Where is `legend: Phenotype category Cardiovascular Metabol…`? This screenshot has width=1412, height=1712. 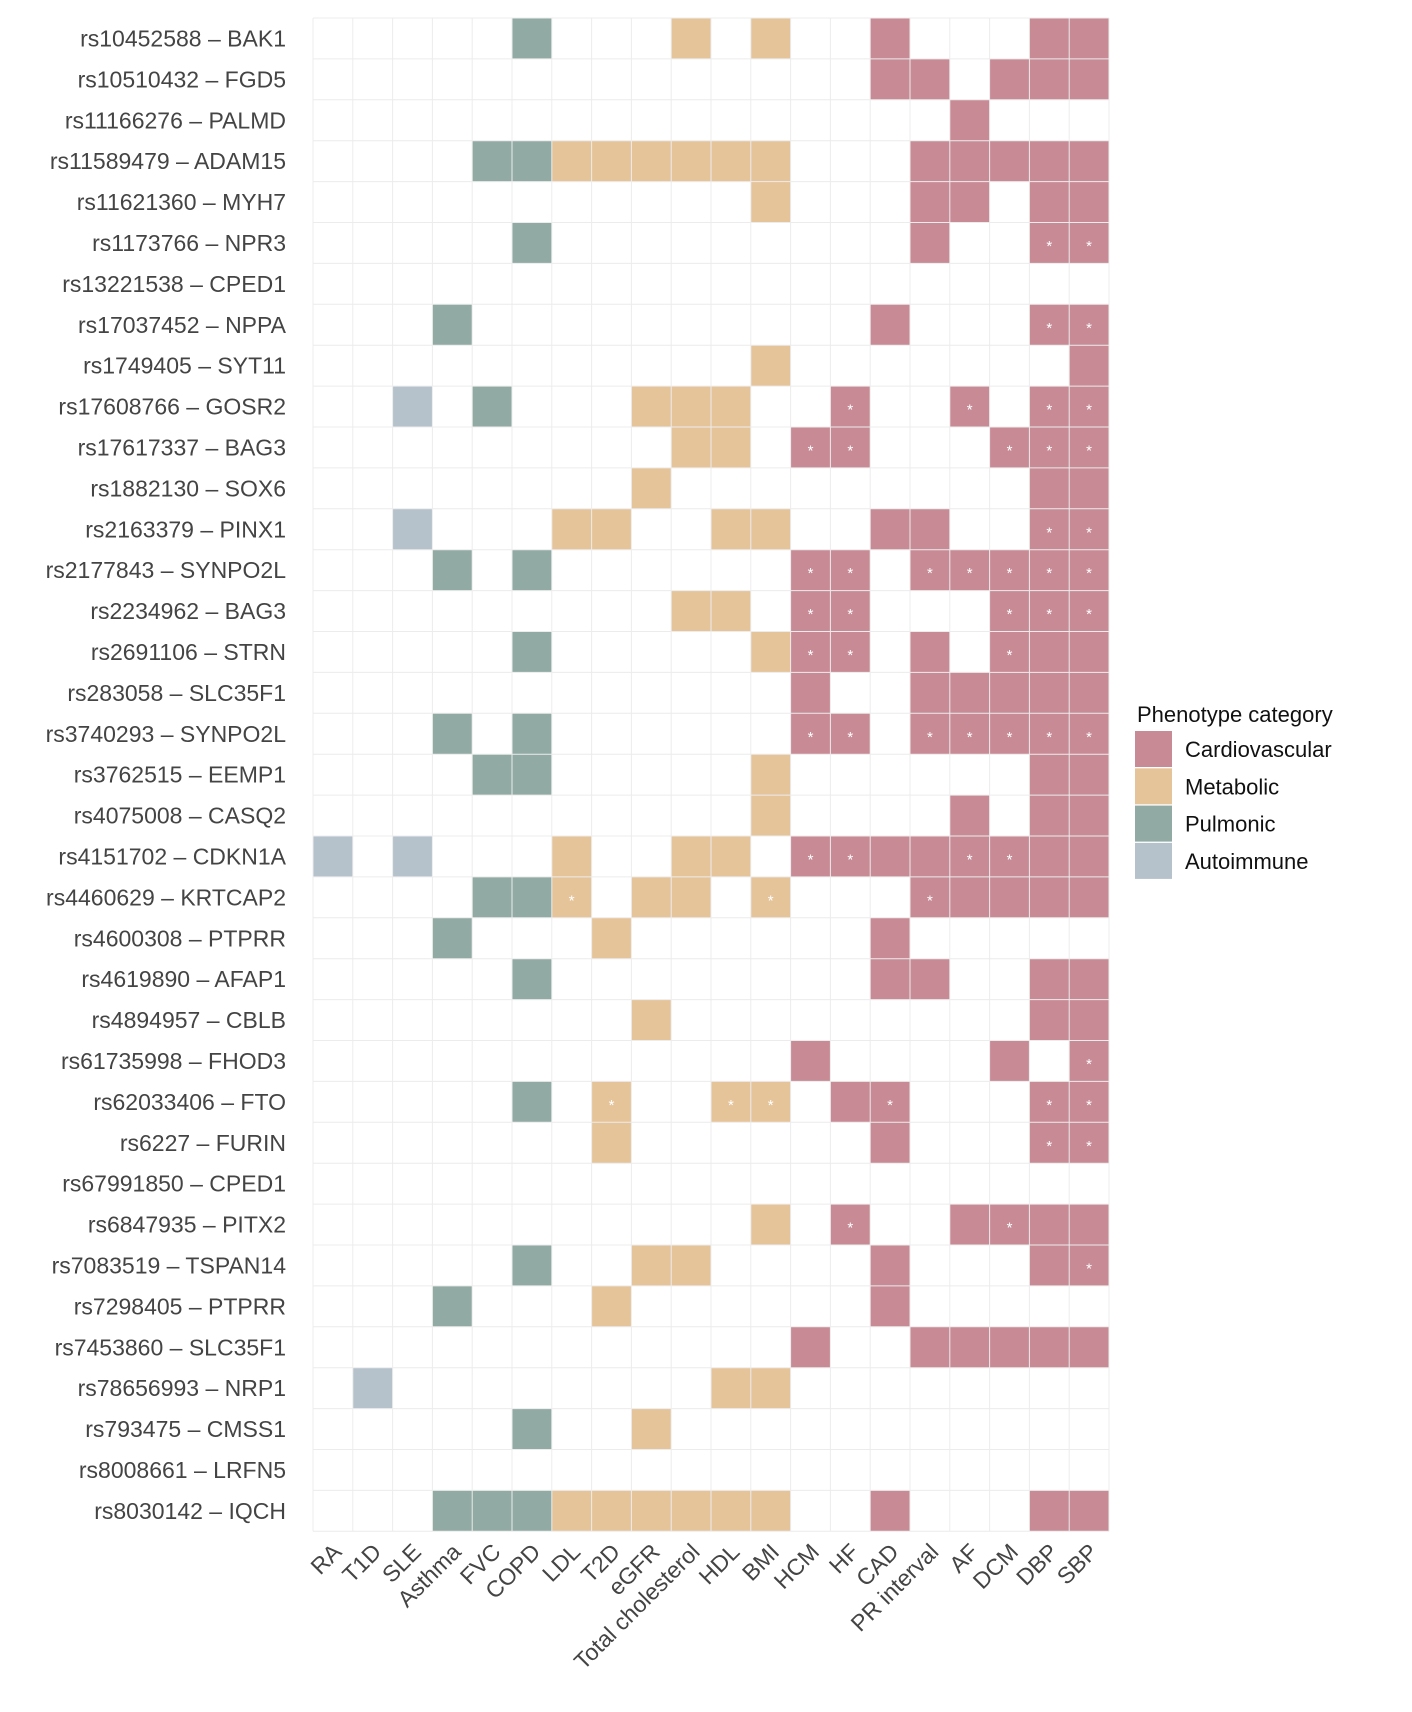 legend: Phenotype category Cardiovascular Metabol… is located at coordinates (1234, 790).